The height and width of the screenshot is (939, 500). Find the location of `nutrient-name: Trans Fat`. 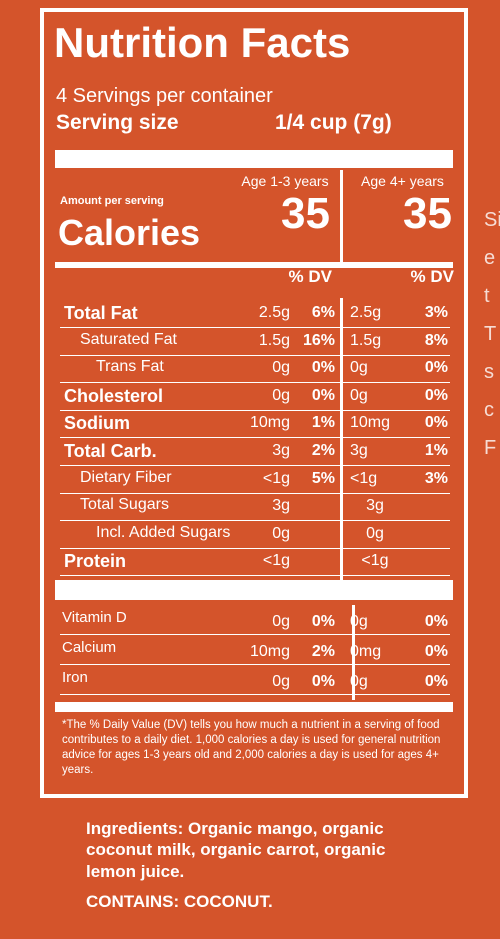

nutrient-name: Trans Fat is located at coordinates (130, 367).